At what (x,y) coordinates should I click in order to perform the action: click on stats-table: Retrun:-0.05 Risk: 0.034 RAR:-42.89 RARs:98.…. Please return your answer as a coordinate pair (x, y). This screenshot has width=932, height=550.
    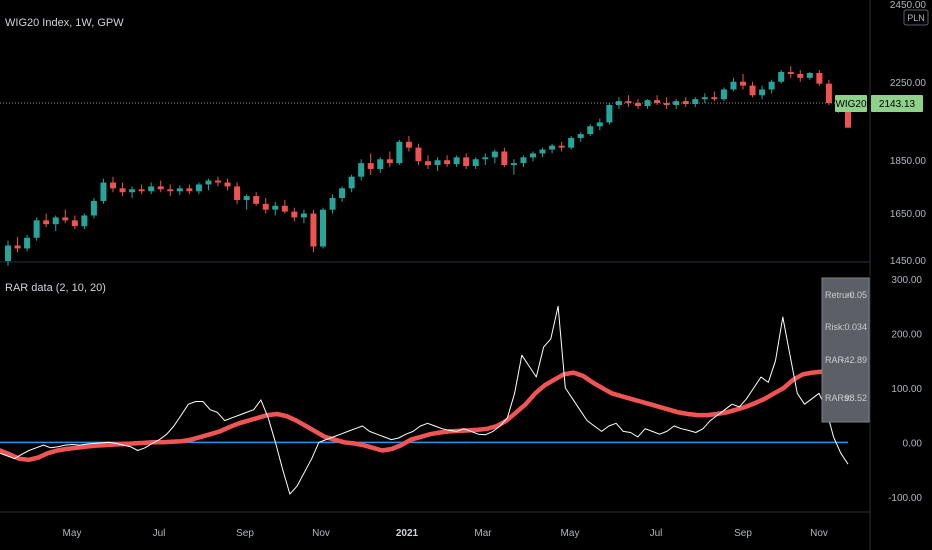
    Looking at the image, I should click on (845, 350).